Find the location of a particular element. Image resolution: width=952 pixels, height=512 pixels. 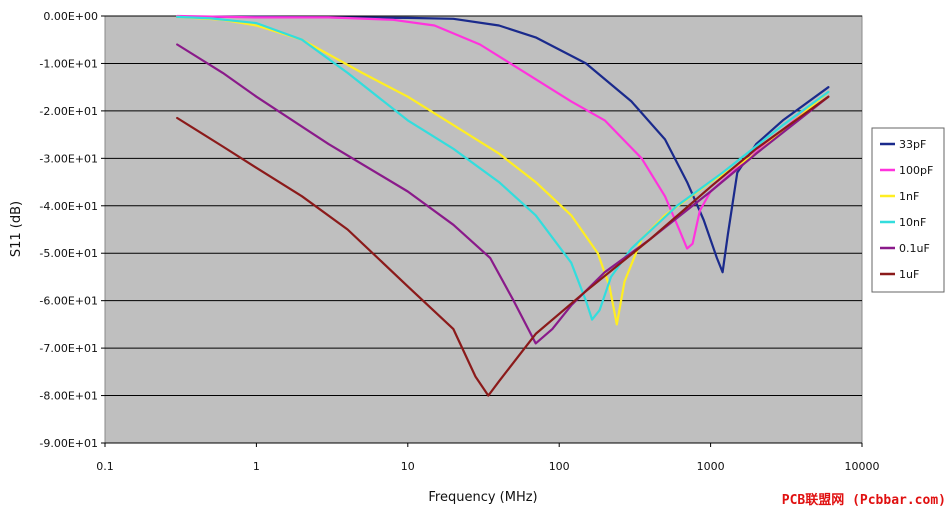

legend-label-01uf: 0.1uF is located at coordinates (914, 248).